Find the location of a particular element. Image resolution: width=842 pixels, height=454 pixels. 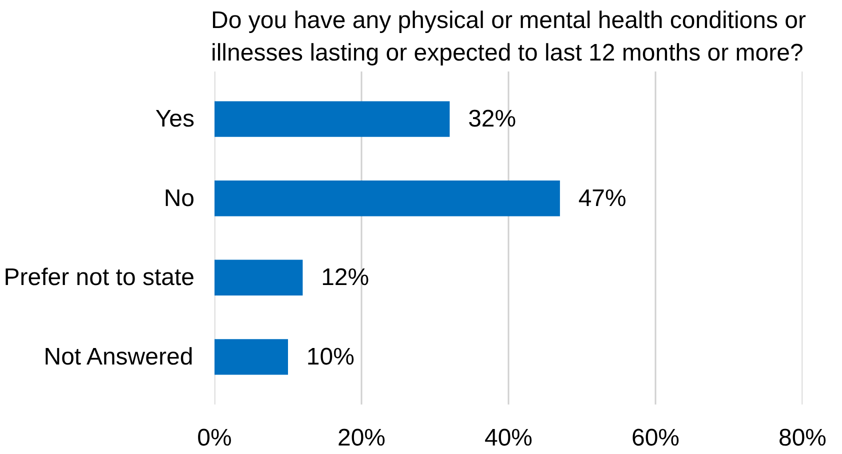

x-tick-label: 0% is located at coordinates (214, 438).